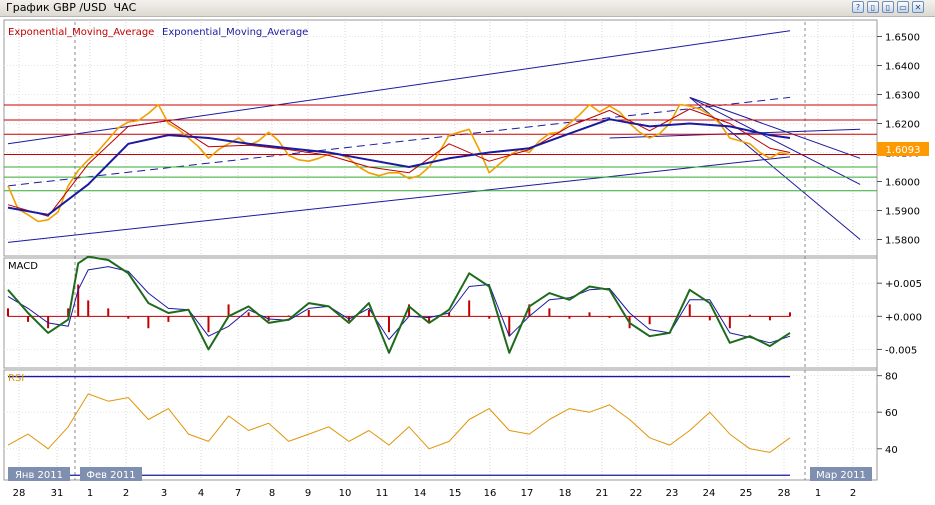 Image resolution: width=935 pixels, height=505 pixels. I want to click on x-tick-label: 16, so click(490, 493).